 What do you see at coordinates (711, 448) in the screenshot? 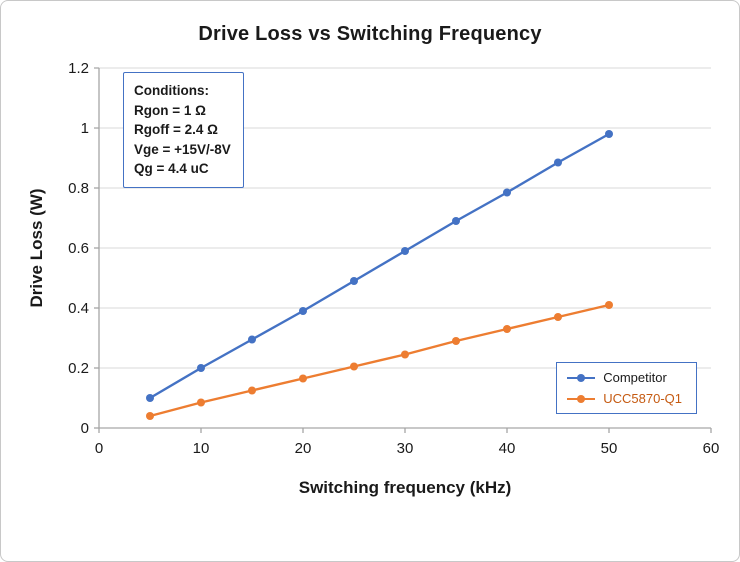
I see `x-tick-label: 60` at bounding box center [711, 448].